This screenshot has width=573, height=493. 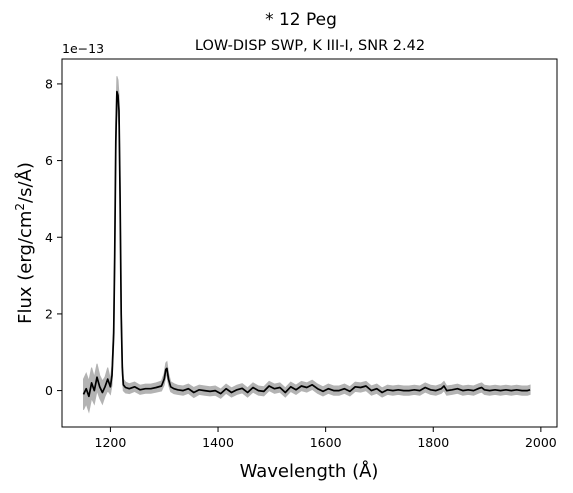 What do you see at coordinates (53, 237) in the screenshot?
I see `y-axis: 0 2 4 6 8` at bounding box center [53, 237].